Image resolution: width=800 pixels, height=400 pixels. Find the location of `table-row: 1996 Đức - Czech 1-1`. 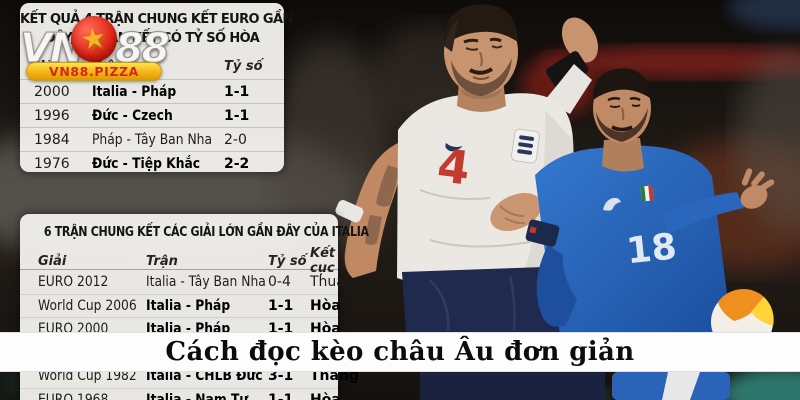

table-row: 1996 Đức - Czech 1-1 is located at coordinates (152, 115).